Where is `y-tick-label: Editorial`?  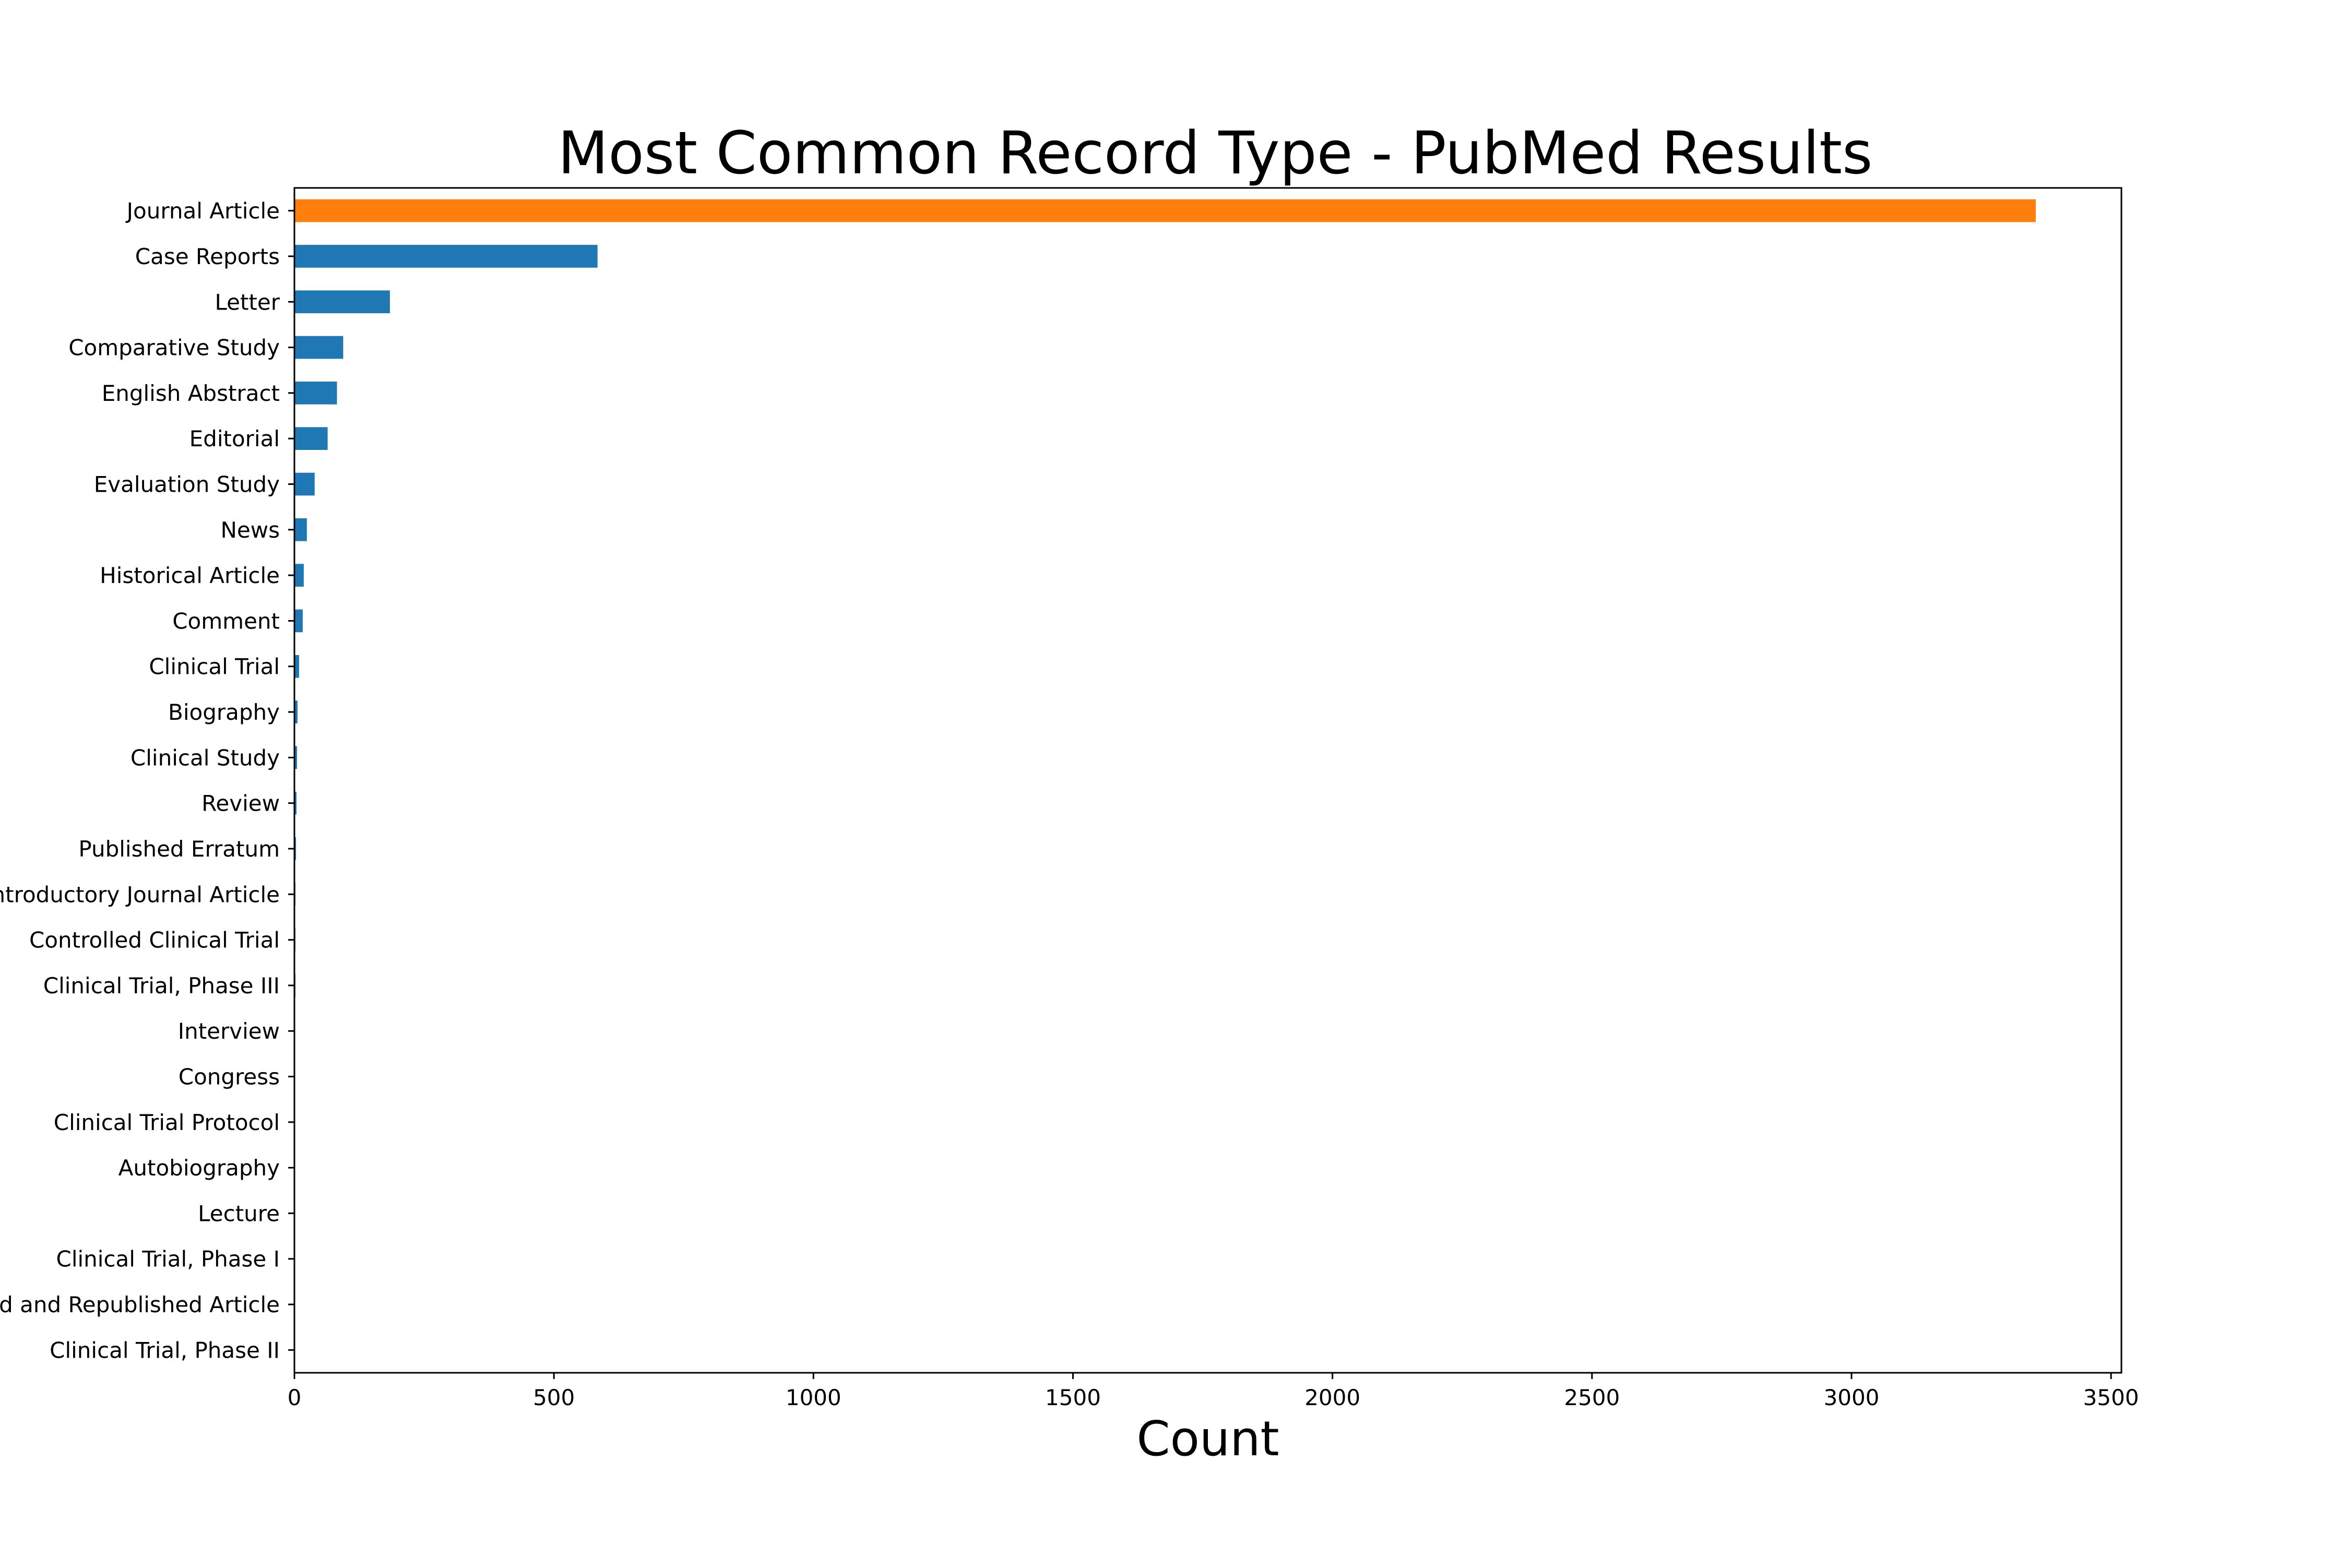
y-tick-label: Editorial is located at coordinates (234, 439).